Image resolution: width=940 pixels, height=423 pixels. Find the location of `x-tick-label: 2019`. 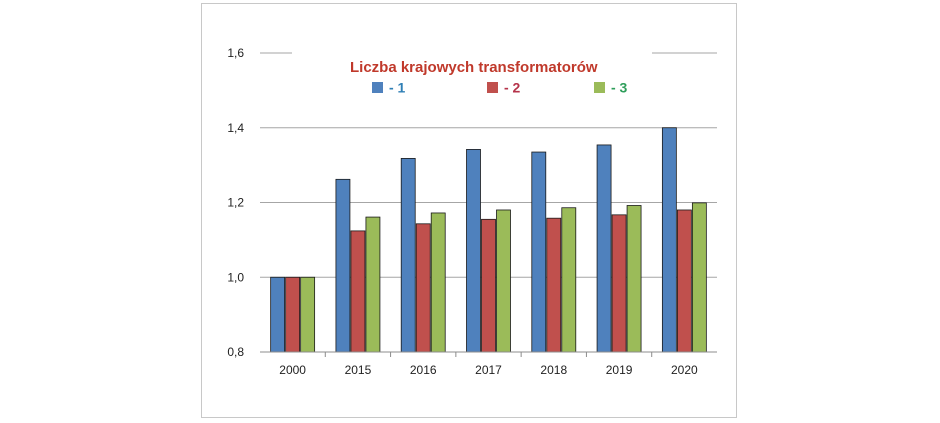

x-tick-label: 2019 is located at coordinates (619, 370).